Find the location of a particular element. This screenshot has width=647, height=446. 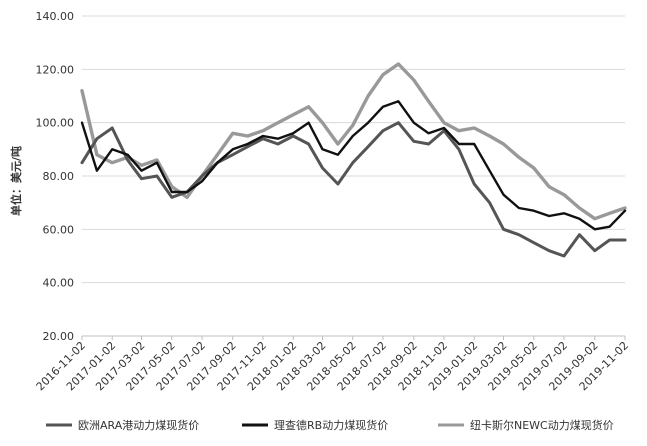

y-tick-label: 80.00 is located at coordinates (59, 176).